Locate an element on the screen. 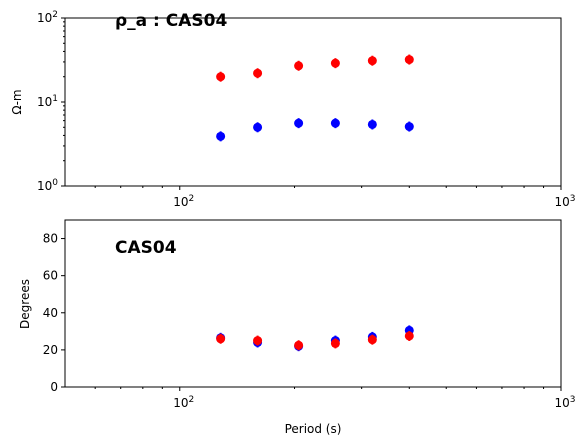 The image size is (583, 445). y-tick-label: 80 is located at coordinates (50, 239).